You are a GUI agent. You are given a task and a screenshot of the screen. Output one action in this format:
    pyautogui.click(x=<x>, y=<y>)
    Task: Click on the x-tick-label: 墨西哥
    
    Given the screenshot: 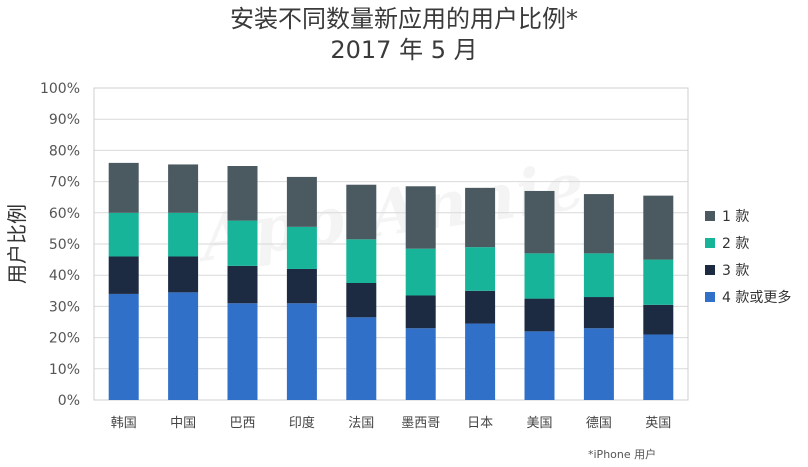 What is the action you would take?
    pyautogui.click(x=420, y=423)
    